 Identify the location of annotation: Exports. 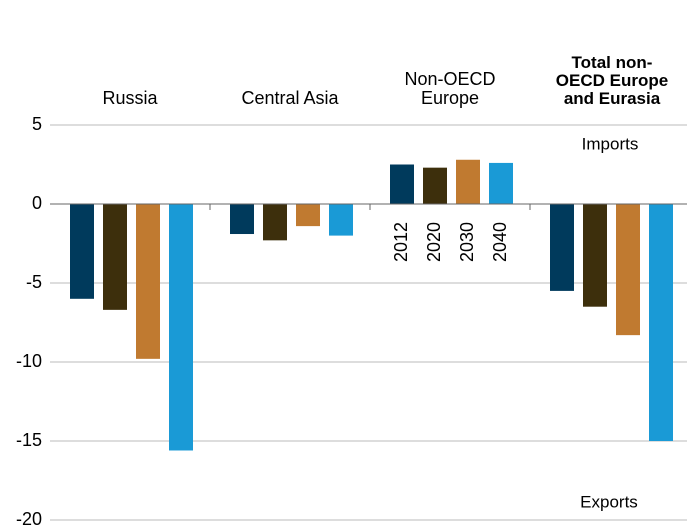
(609, 501).